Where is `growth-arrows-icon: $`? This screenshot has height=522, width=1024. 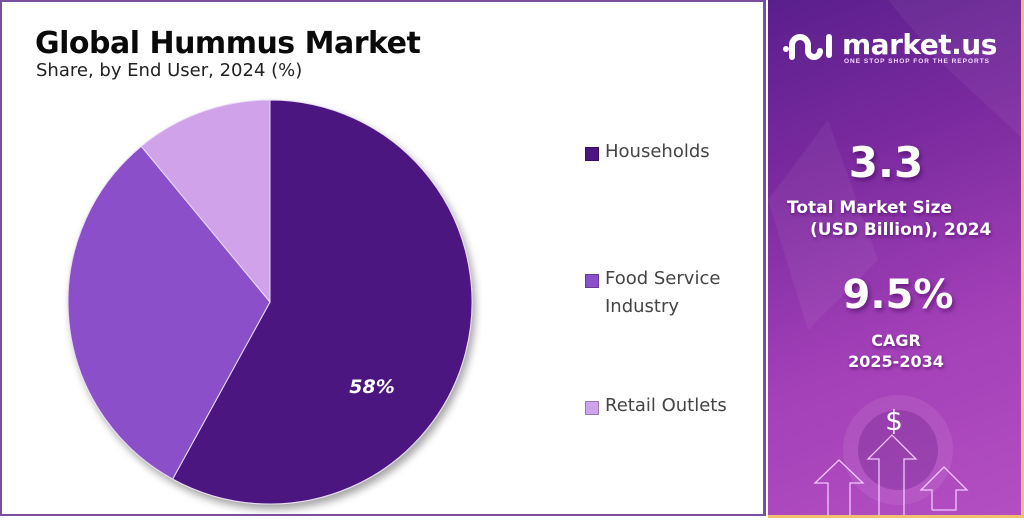
growth-arrows-icon: $ is located at coordinates (891, 459).